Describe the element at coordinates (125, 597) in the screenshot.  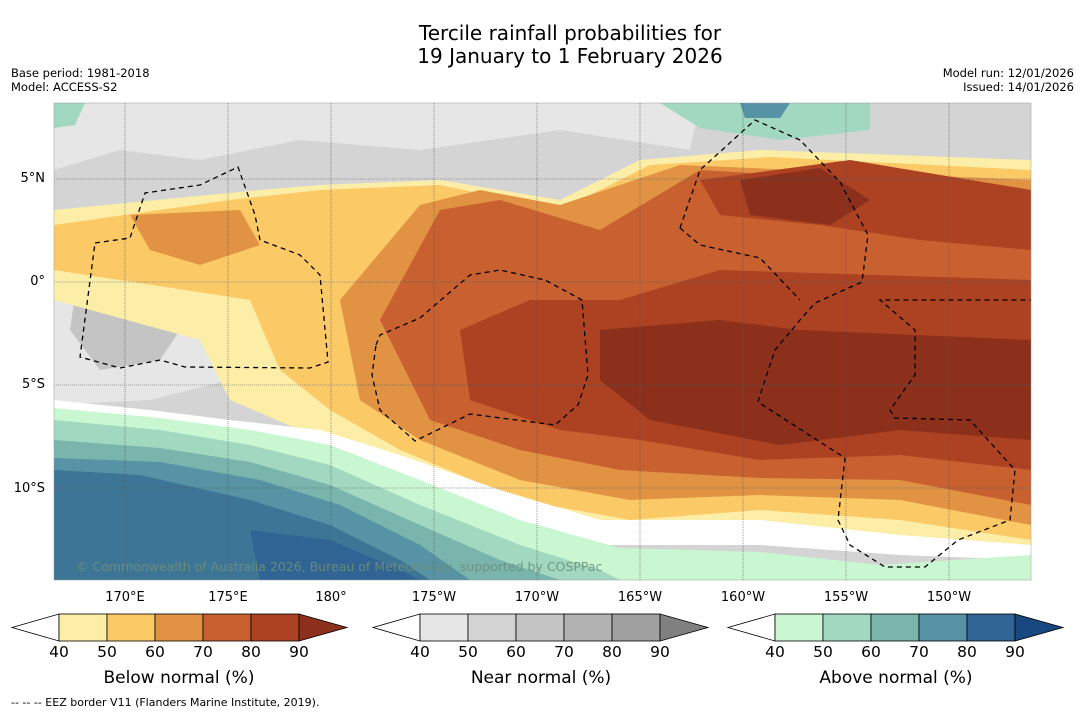
I see `lon-label-170e: 170°E` at that location.